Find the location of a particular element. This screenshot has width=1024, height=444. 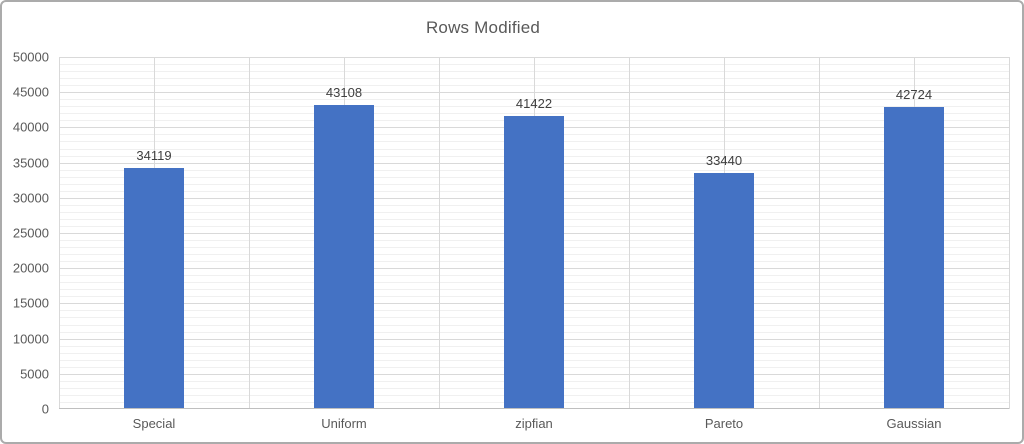

y-tick-label: 20000 is located at coordinates (30, 268).